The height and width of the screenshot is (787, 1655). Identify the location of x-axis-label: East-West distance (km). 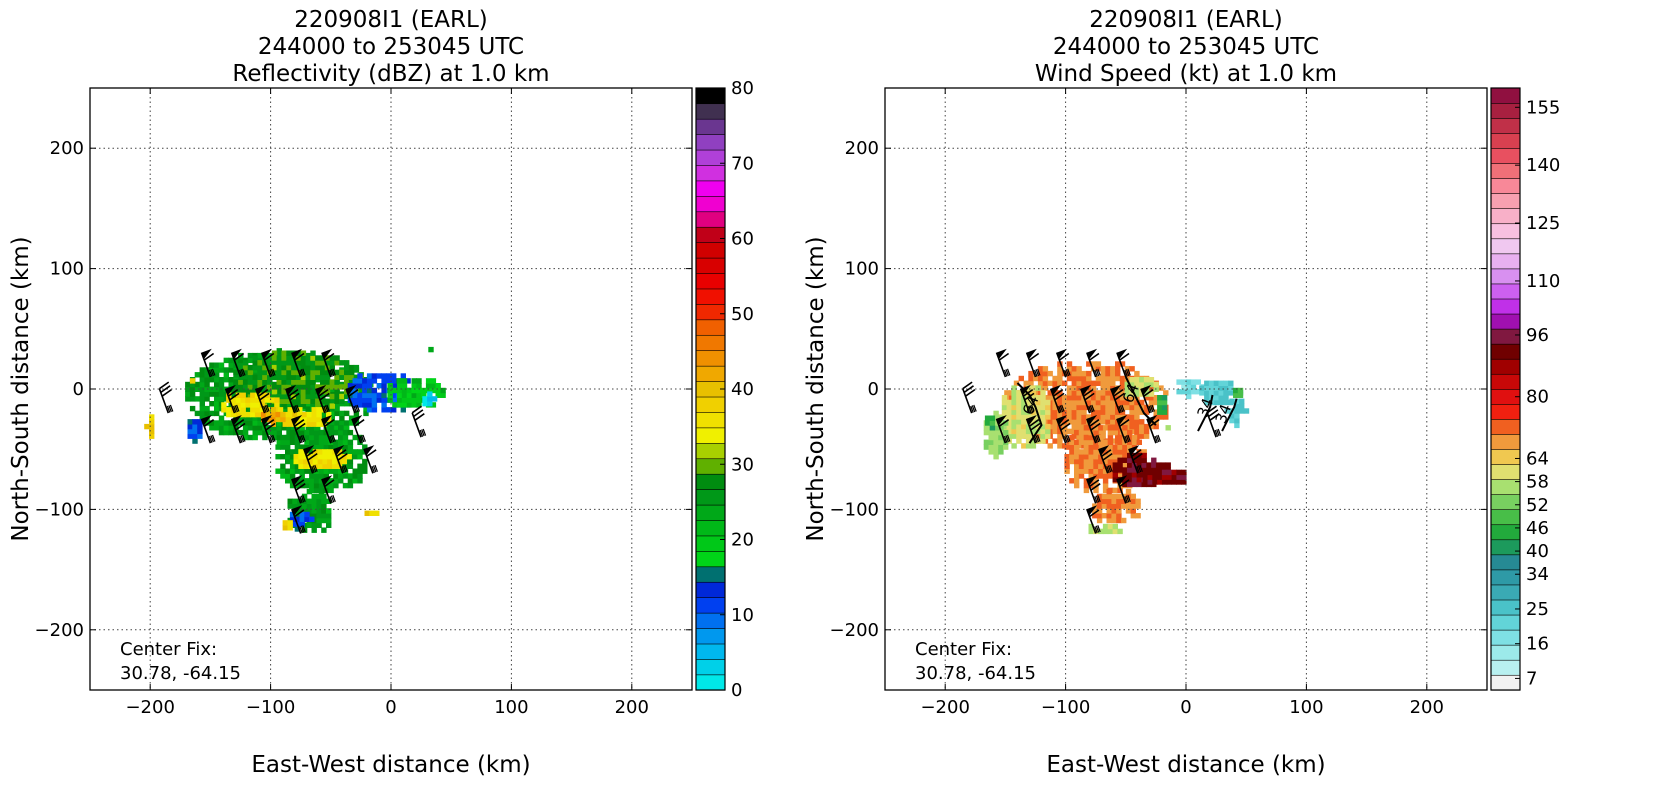
(1185, 765).